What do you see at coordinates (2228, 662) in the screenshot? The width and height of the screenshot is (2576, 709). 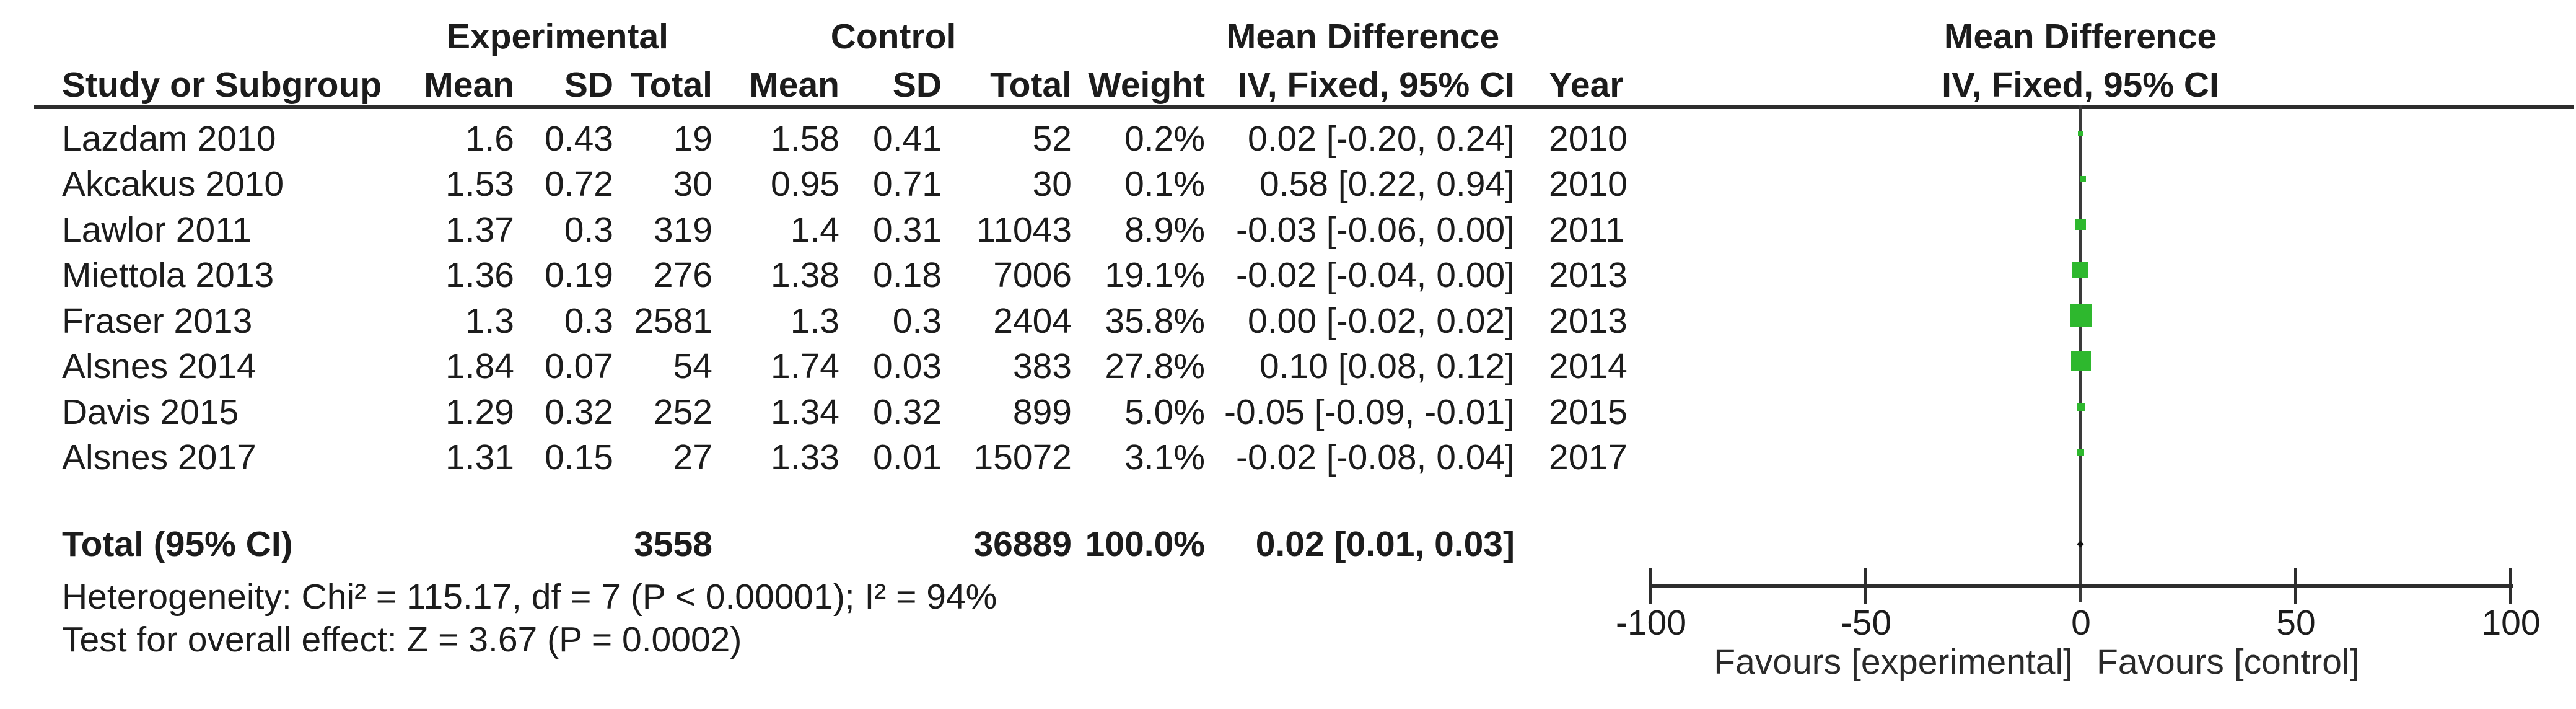 I see `favours-control-label: Favours [control]` at bounding box center [2228, 662].